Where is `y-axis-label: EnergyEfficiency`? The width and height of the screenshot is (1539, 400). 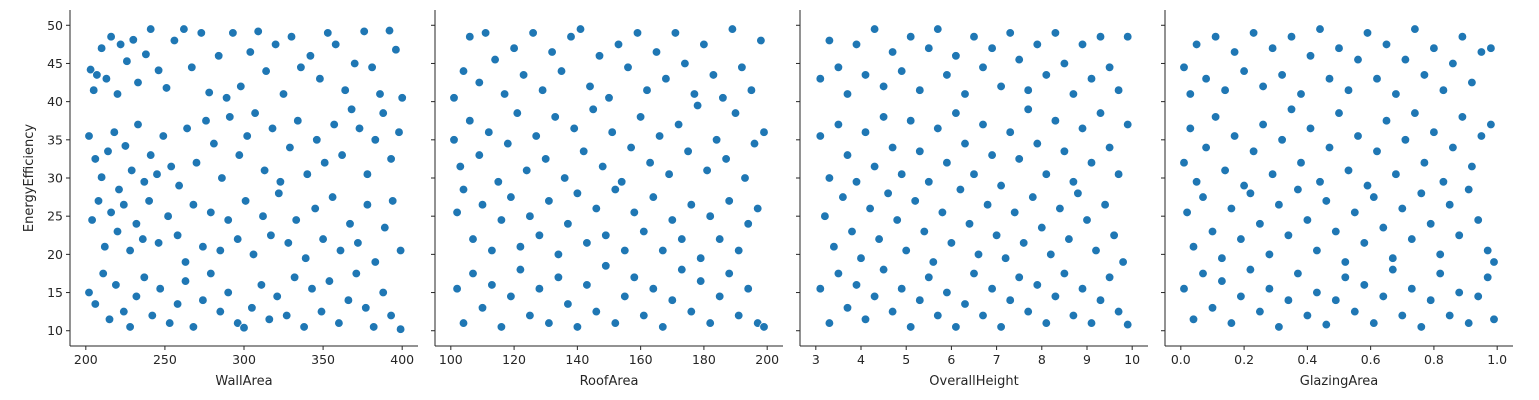
y-axis-label: EnergyEfficiency is located at coordinates (29, 178).